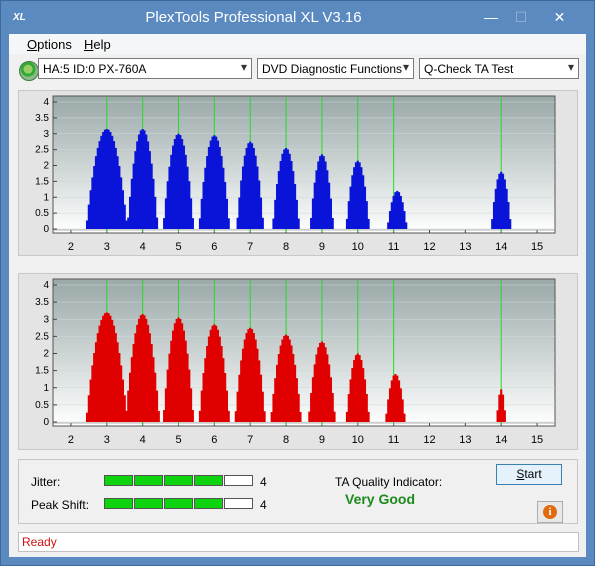  I want to click on drive-select: HA:5 ID:0 PX-760A ▾, so click(145, 68).